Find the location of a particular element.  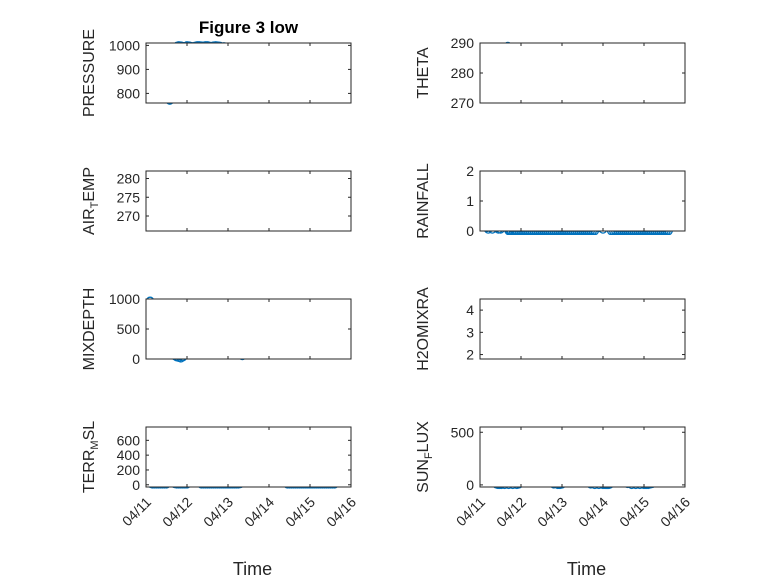

subplot-1: 800 900 1000 PRESSURE Figure 3 low is located at coordinates (216, 67).